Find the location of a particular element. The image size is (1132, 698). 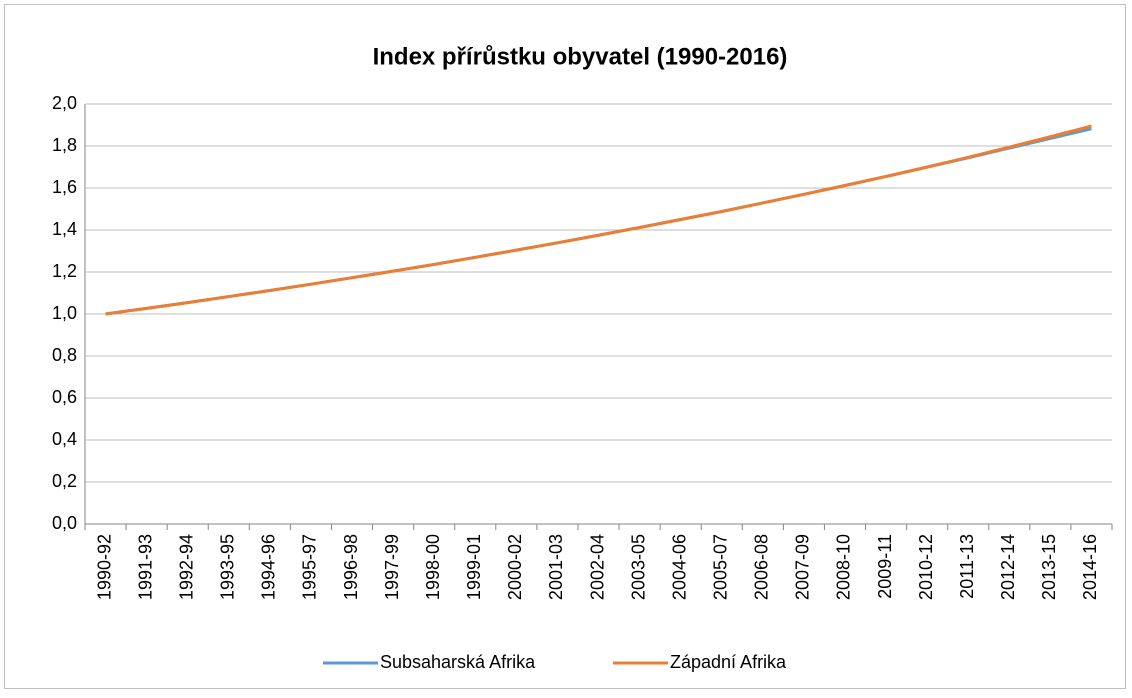

x-tick-label: 1996-98 is located at coordinates (351, 567).